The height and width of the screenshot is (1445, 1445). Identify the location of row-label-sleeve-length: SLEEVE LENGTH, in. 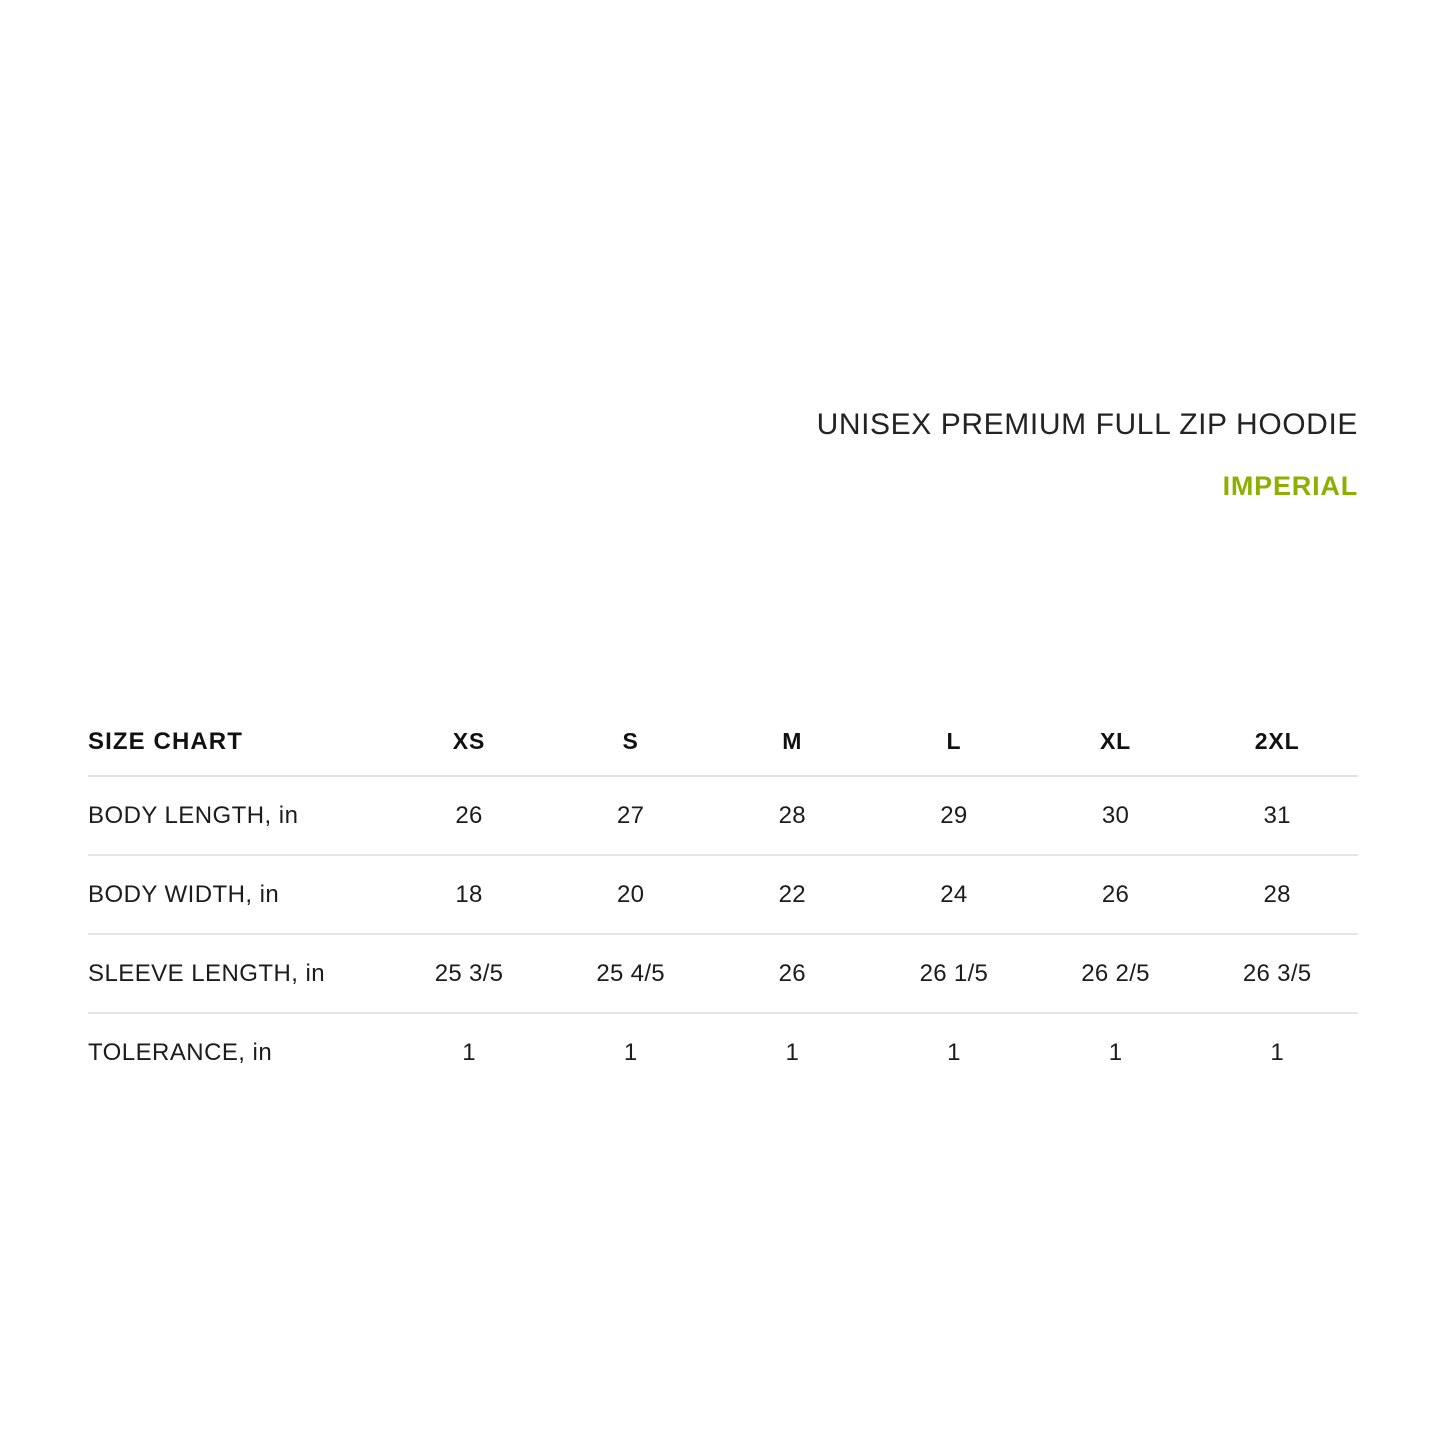
(207, 973).